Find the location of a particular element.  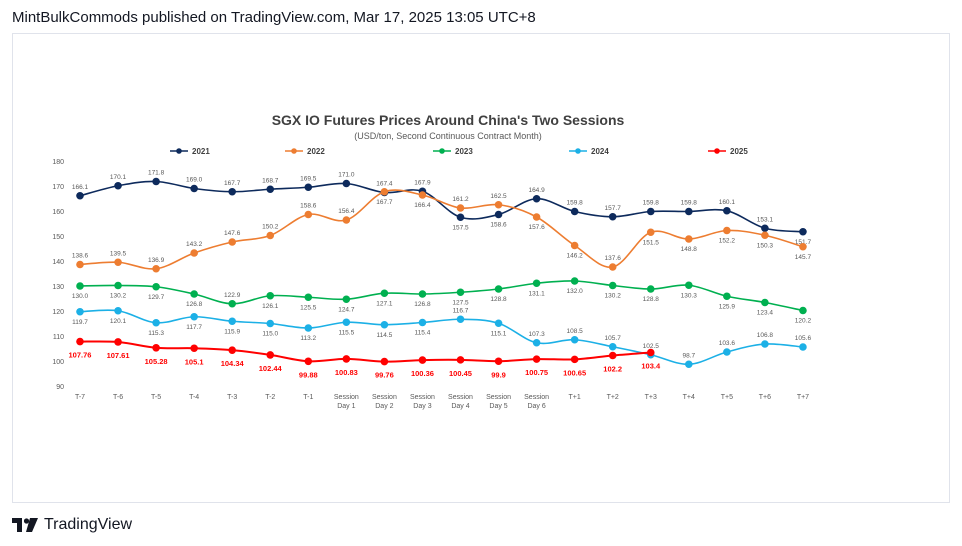

data-label-2022: 166.4 is located at coordinates (422, 205).